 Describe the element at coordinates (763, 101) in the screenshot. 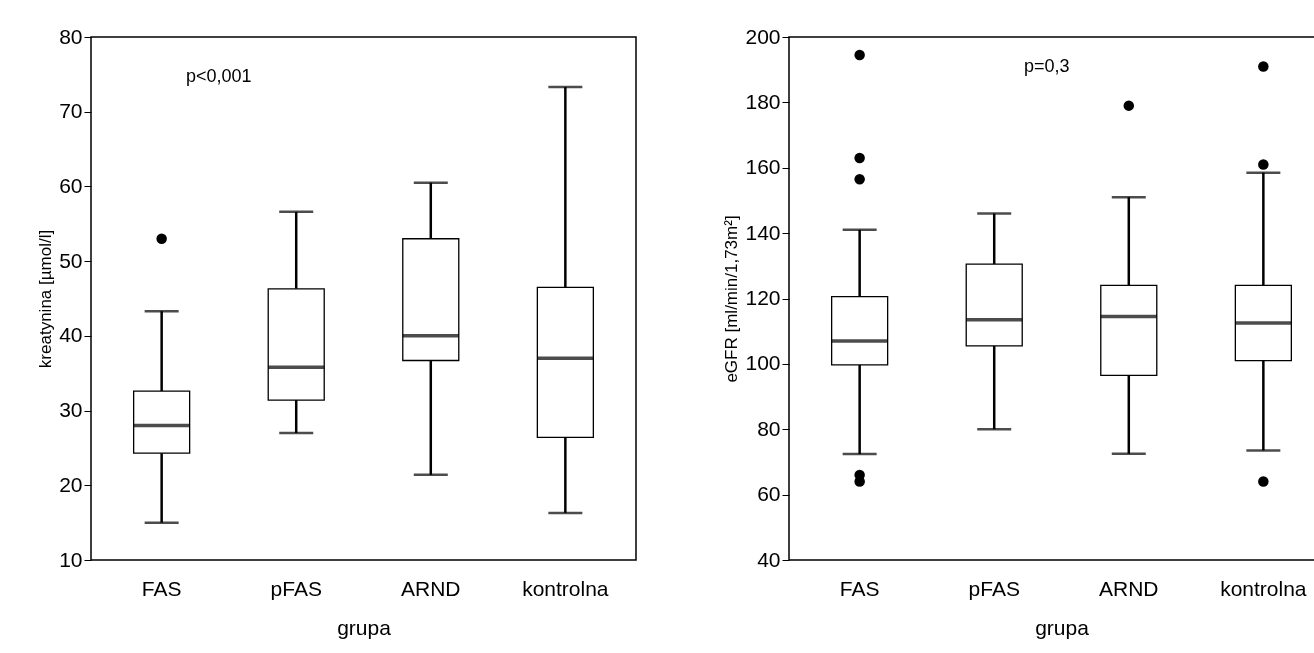

I see `y-tick-label: 180` at that location.